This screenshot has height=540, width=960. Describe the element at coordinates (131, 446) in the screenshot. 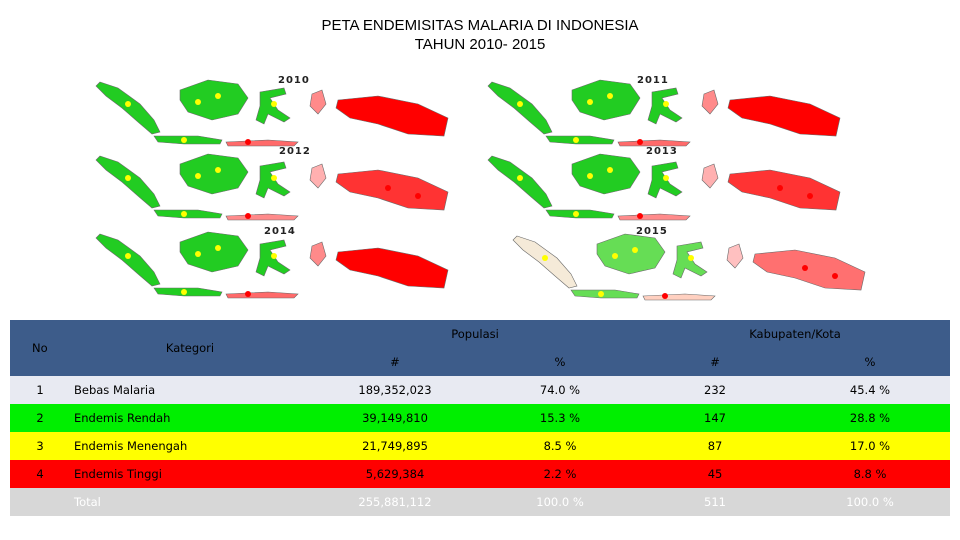

I see `row-kategori: Endemis Menengah` at that location.